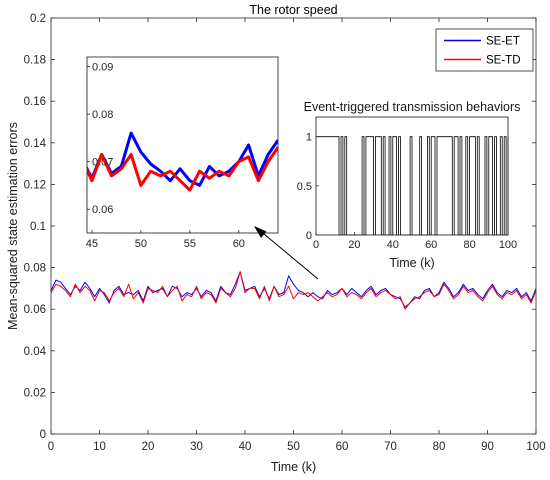 The image size is (550, 480). Describe the element at coordinates (393, 245) in the screenshot. I see `event-x-tick-label: 40` at that location.